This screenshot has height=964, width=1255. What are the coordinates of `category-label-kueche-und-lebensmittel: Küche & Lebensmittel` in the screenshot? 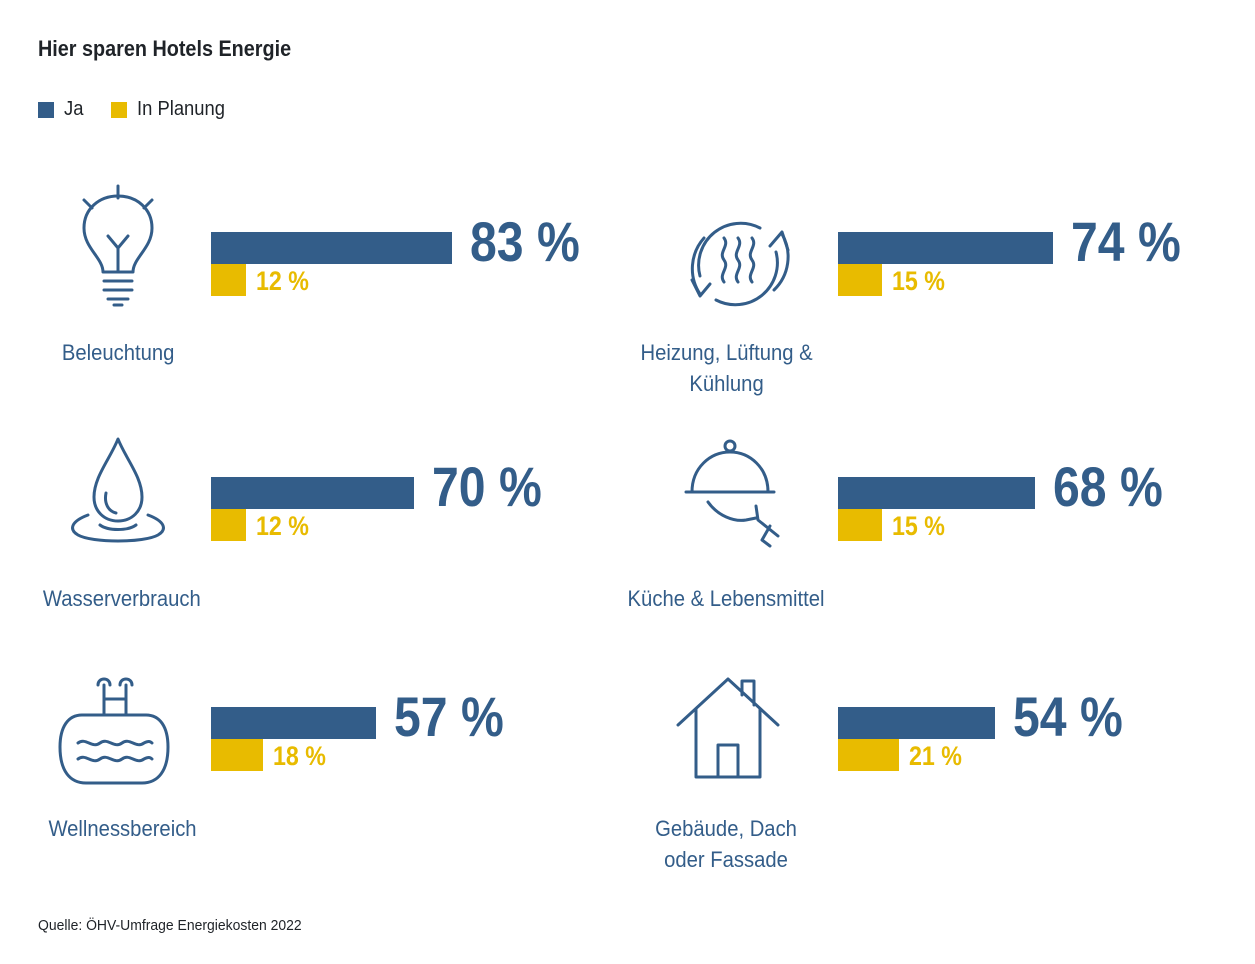 It's located at (726, 598).